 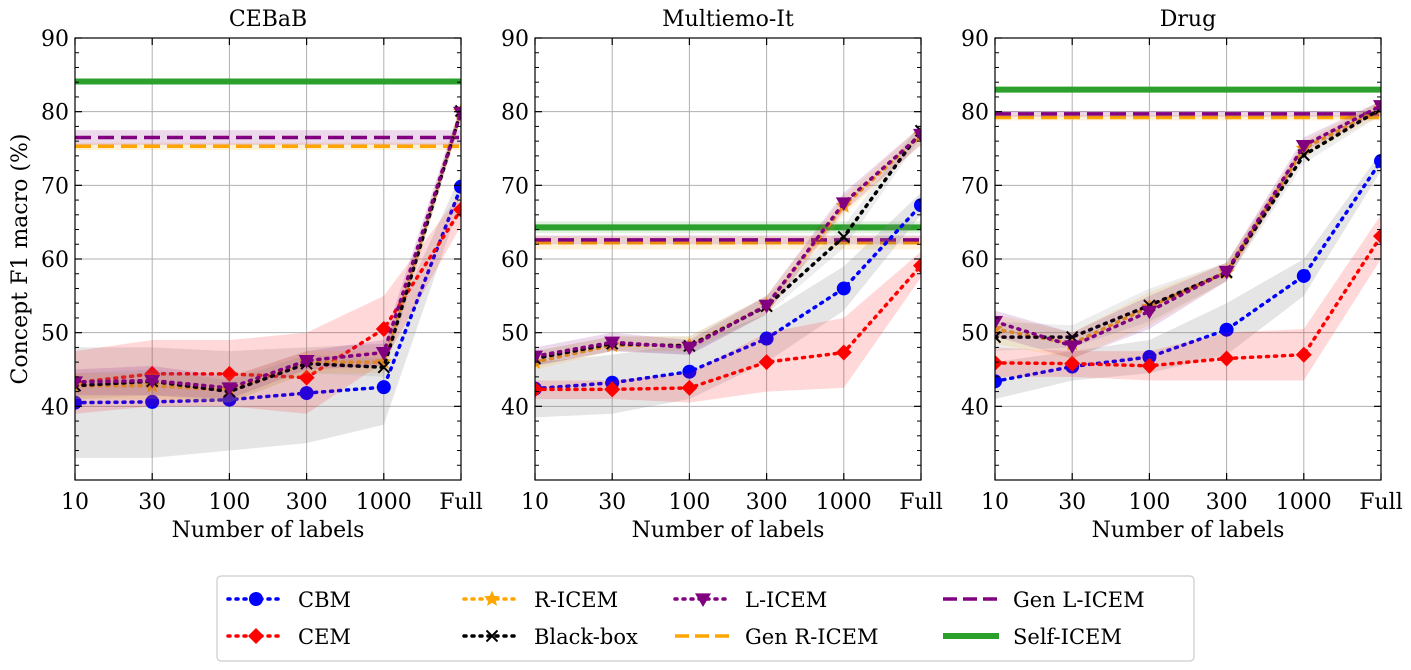 I want to click on y-tick-label: 50, so click(x=975, y=334).